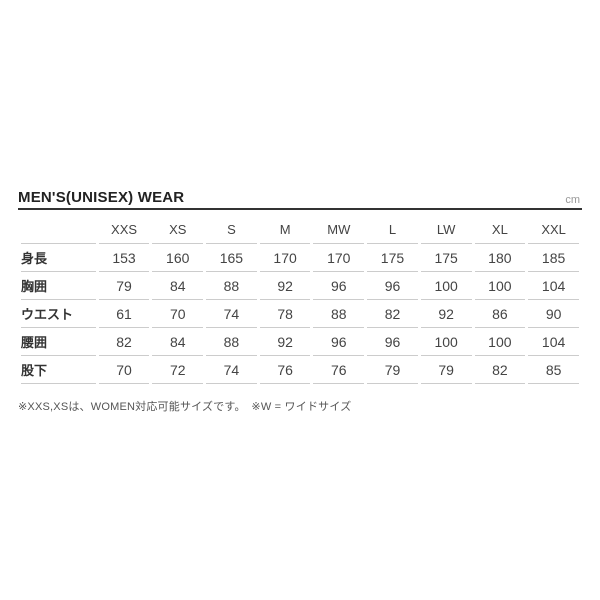 The height and width of the screenshot is (600, 600). I want to click on table-row-hip: 腰囲 82 84 88 92 96 96 100 100 104, so click(300, 342).